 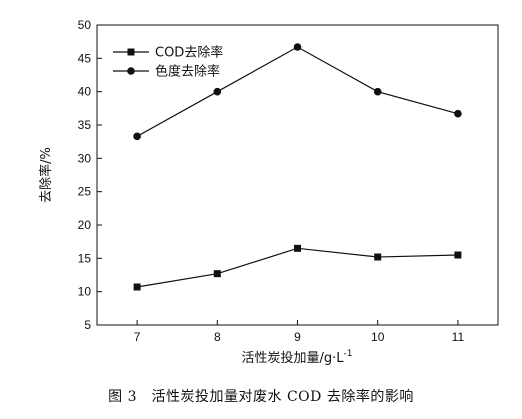 I want to click on figure-caption: 图 3 活性炭投加量对废水 COD 去除率的影响, so click(x=261, y=397).